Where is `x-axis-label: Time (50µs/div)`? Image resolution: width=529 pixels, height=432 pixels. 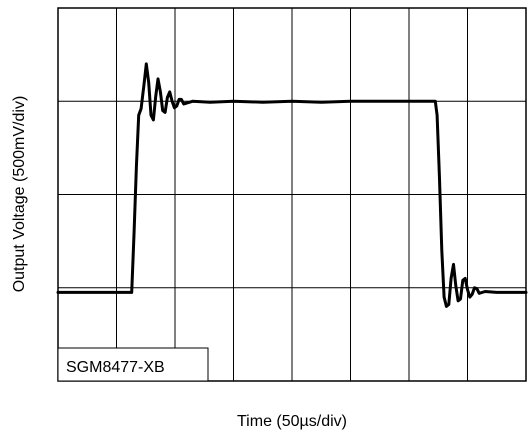 x-axis-label: Time (50µs/div) is located at coordinates (292, 421).